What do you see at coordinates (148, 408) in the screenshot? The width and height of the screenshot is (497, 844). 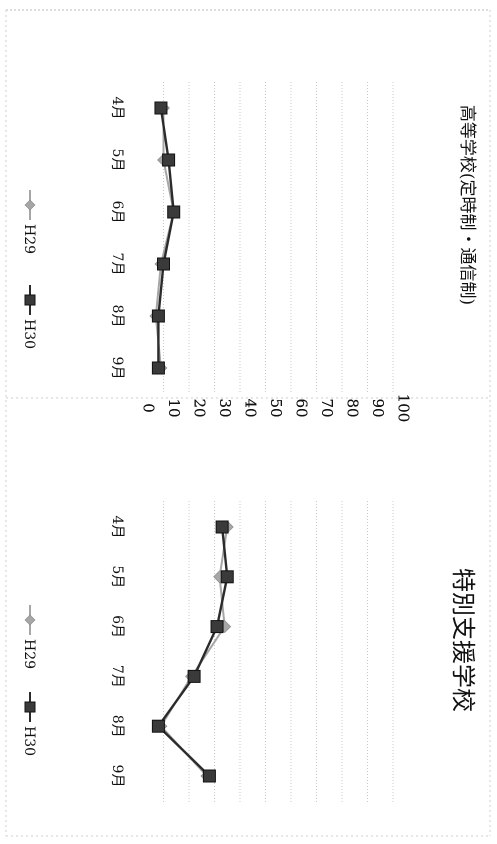 I see `y-tick-label: 0` at bounding box center [148, 408].